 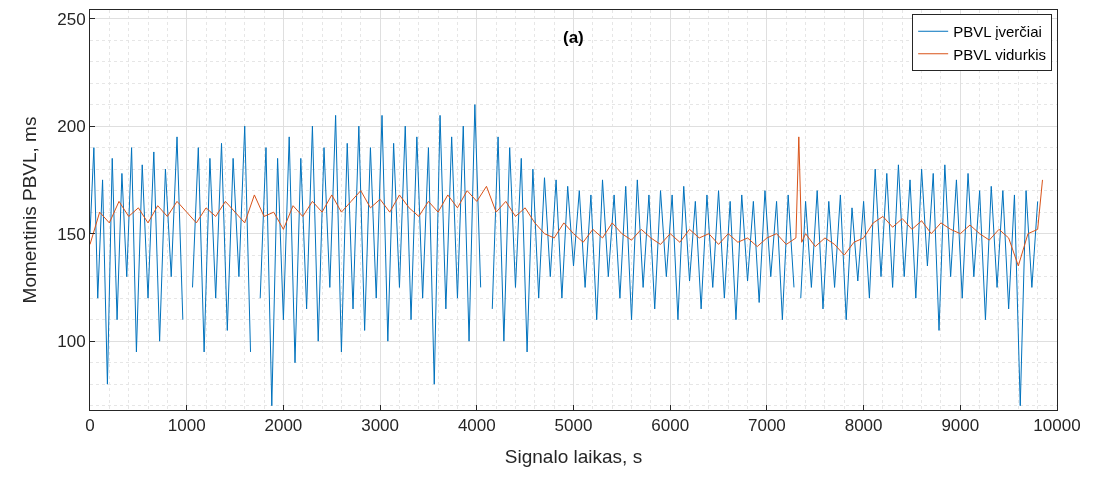 I want to click on x-tick-label: 9000, so click(x=960, y=426).